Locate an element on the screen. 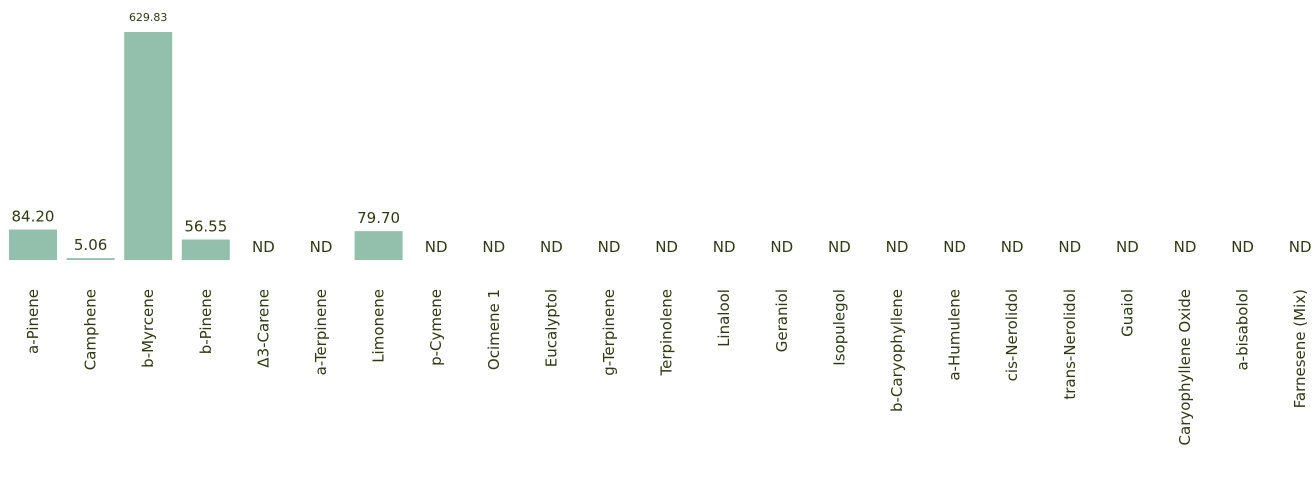 The width and height of the screenshot is (1316, 482). value-label-18: ND is located at coordinates (1069, 247).